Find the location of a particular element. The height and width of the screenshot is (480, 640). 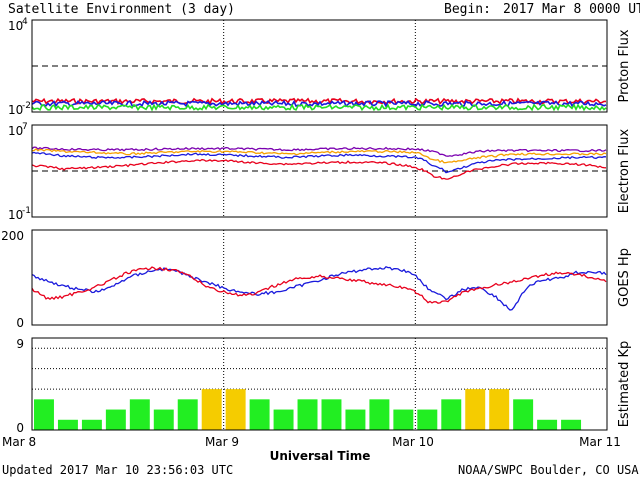

xtick-3: Mar 11 is located at coordinates (600, 442).